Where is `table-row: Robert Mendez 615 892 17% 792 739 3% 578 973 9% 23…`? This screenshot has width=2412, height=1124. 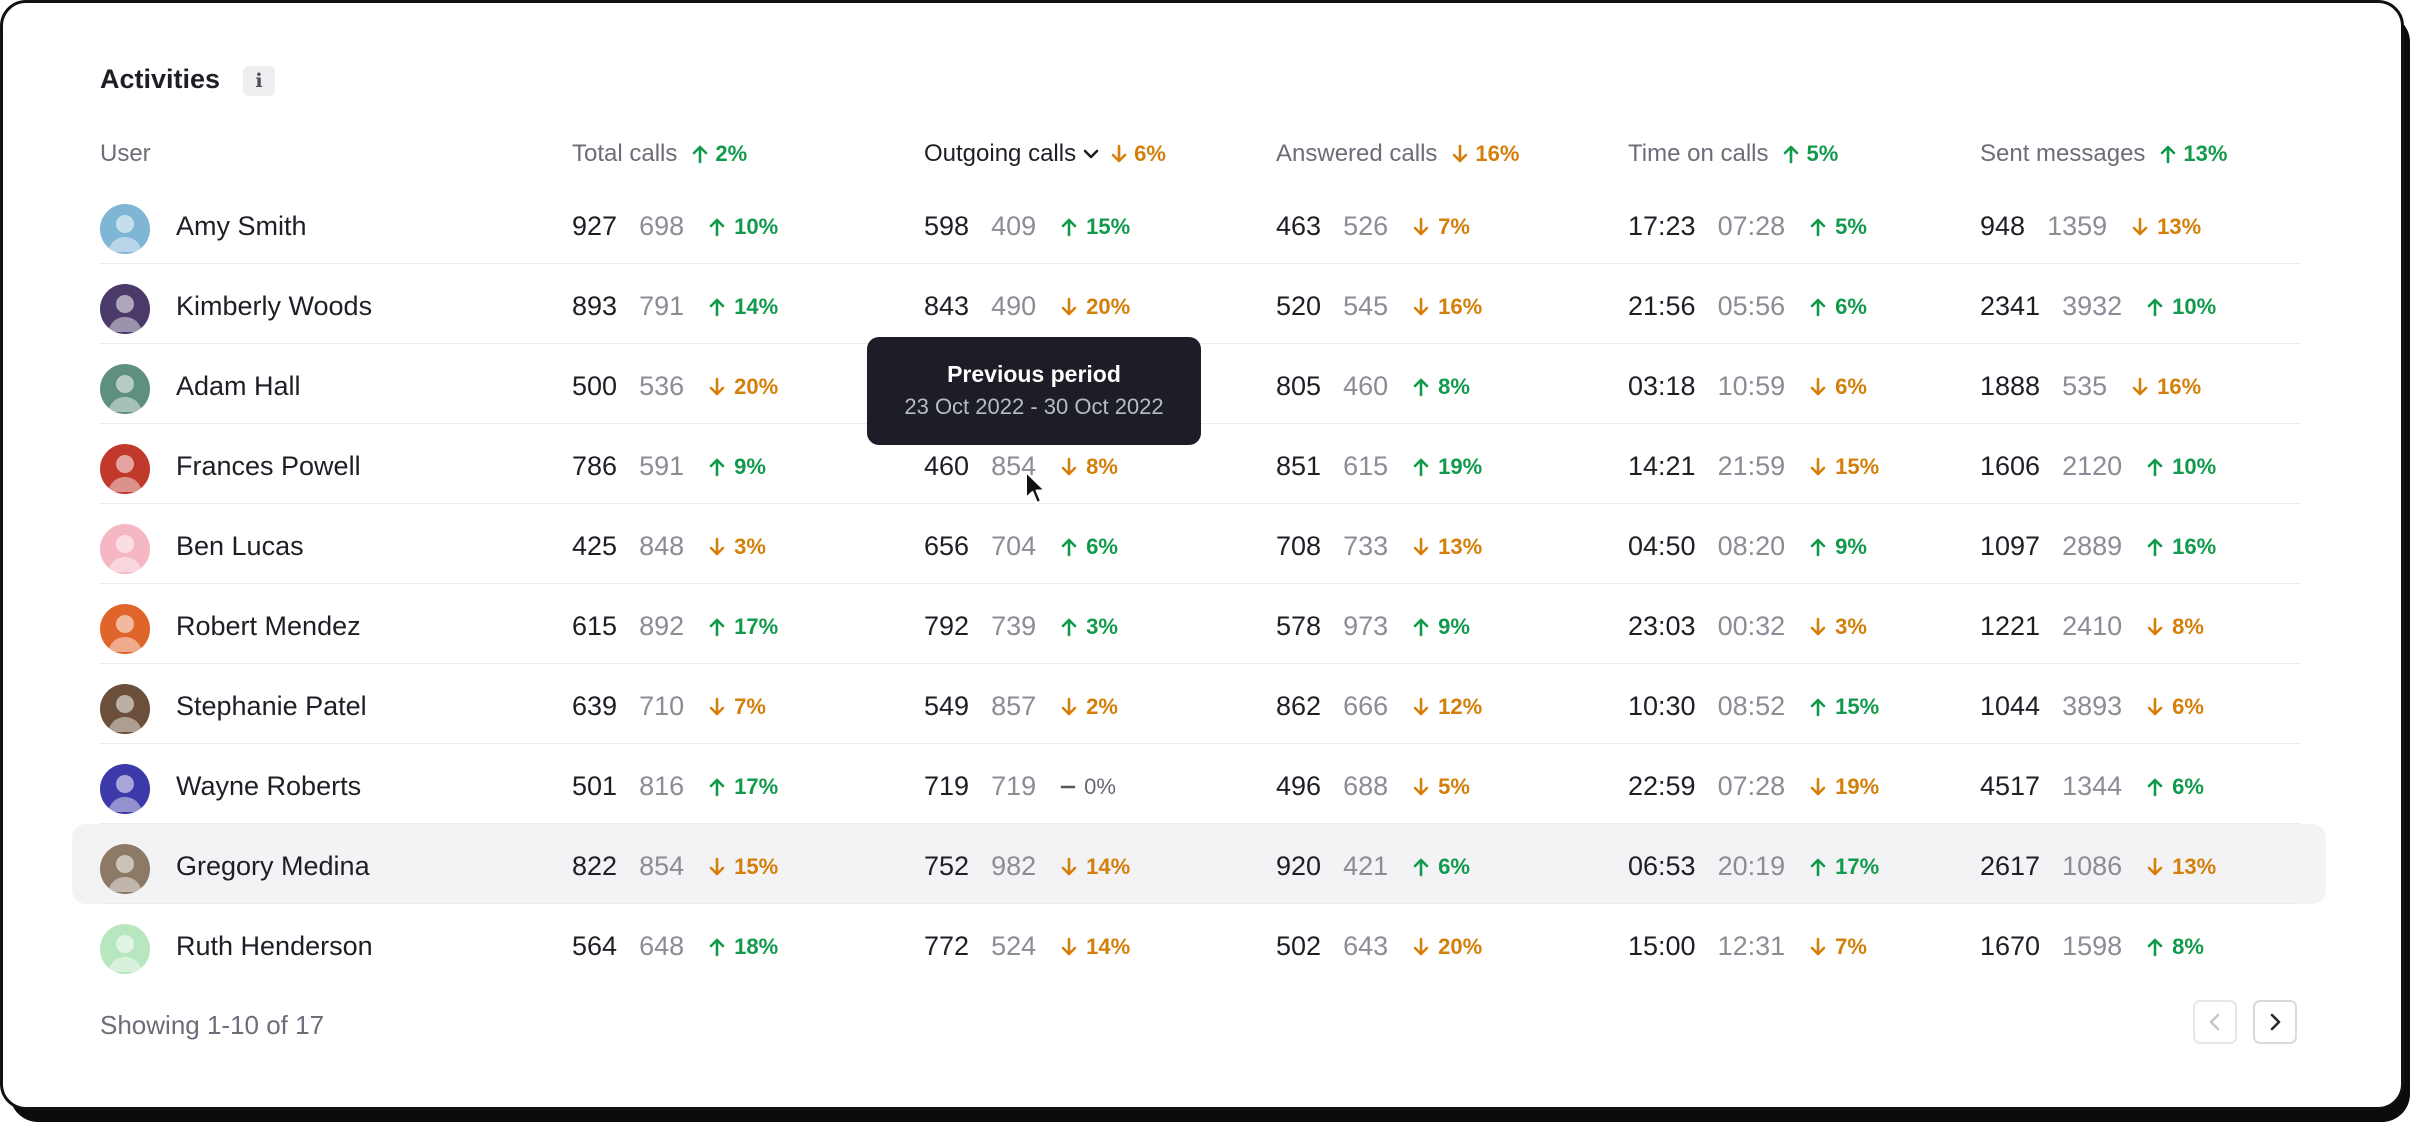
table-row: Robert Mendez 615 892 17% 792 739 3% 578 973 9% 23… is located at coordinates (1200, 624).